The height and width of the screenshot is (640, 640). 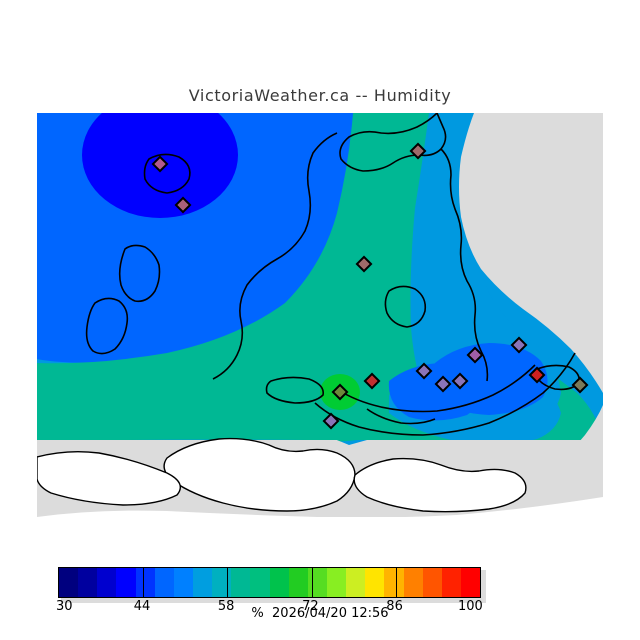 I want to click on coast-strait-north, so click(x=436, y=388).